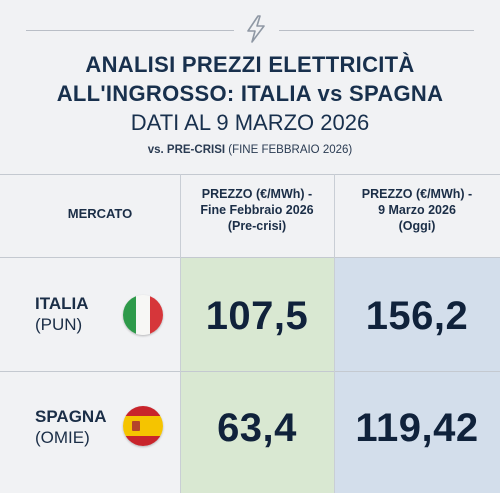 This screenshot has height=493, width=500. Describe the element at coordinates (250, 64) in the screenshot. I see `page-title-line1: ANALISI PREZZI ELETTRICITÀ` at that location.